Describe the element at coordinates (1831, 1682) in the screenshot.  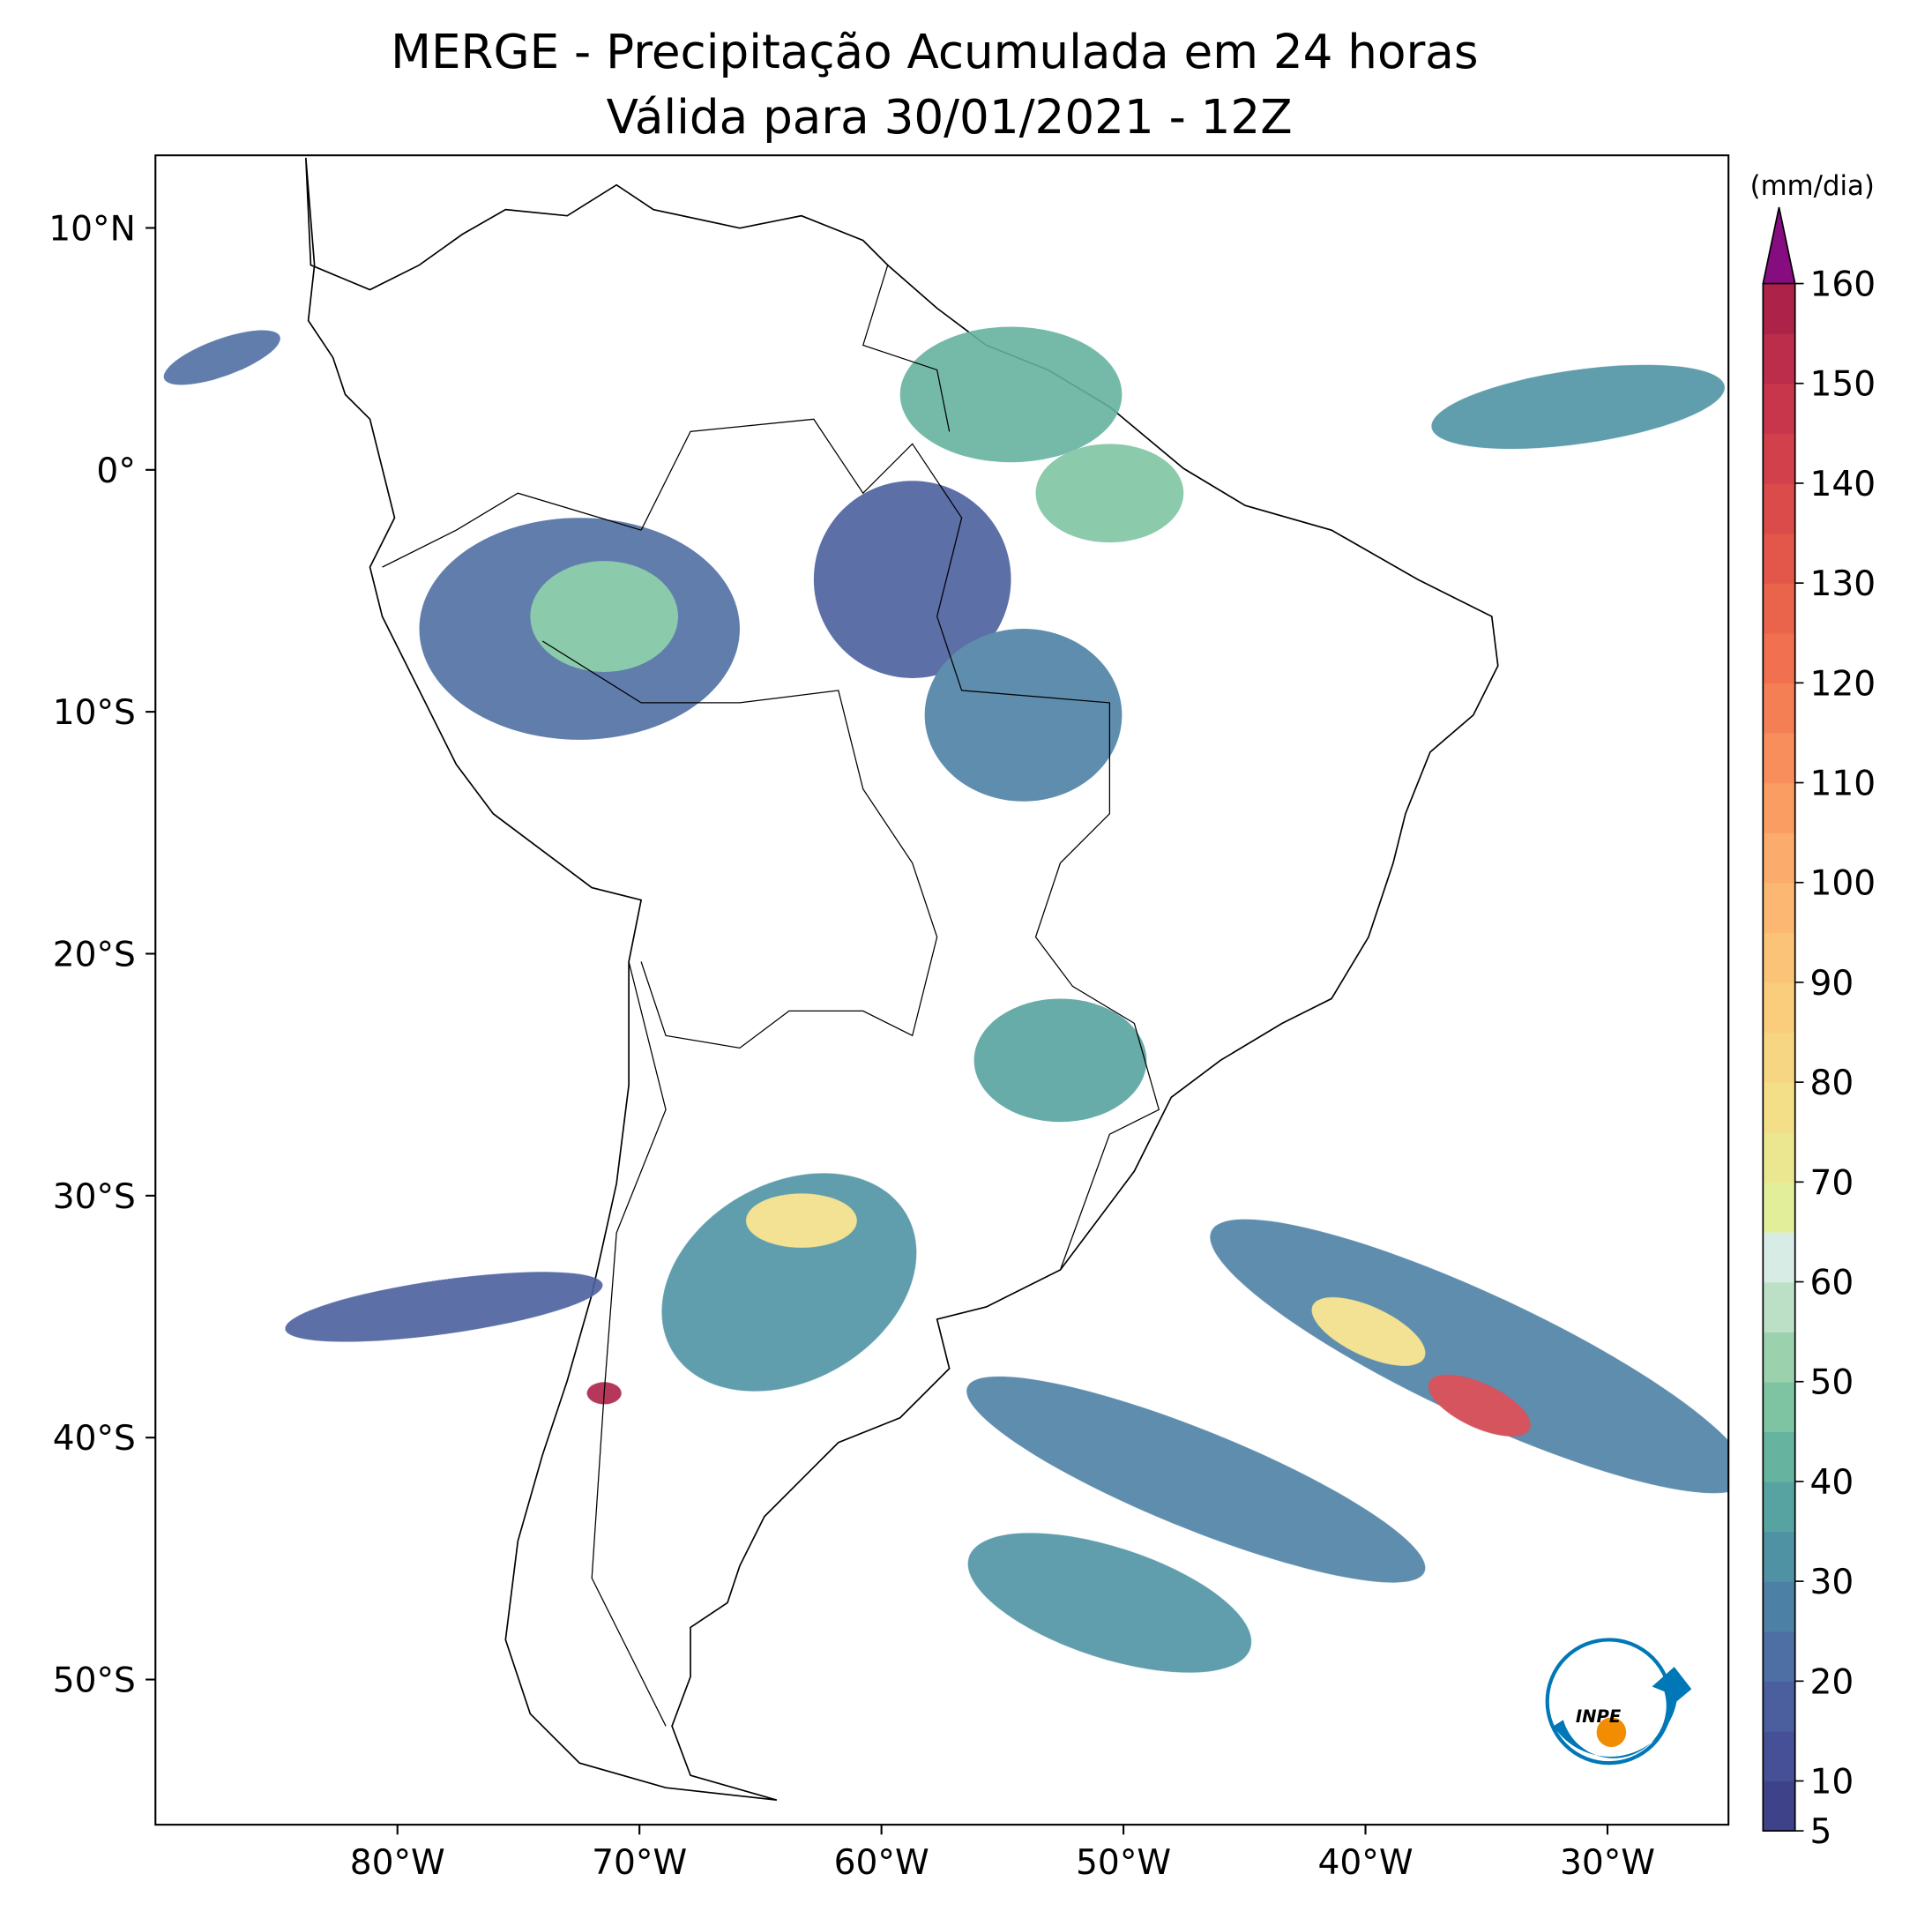
I see `colorbar-tick-label: 20` at that location.